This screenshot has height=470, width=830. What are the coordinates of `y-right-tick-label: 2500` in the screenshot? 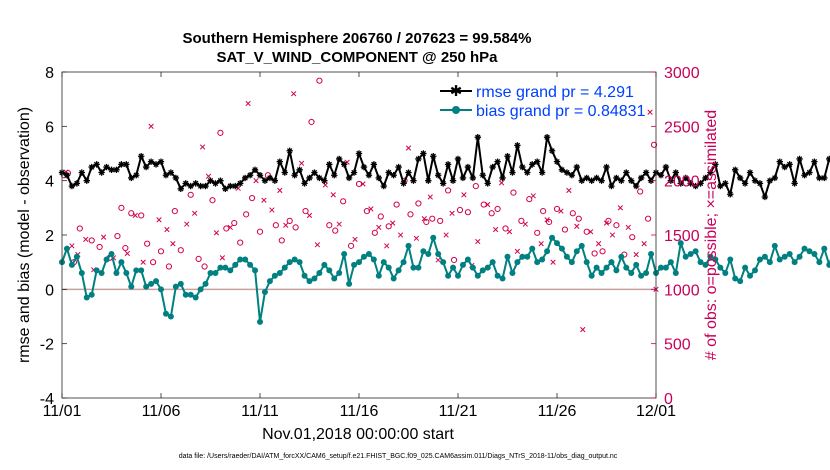 It's located at (682, 127).